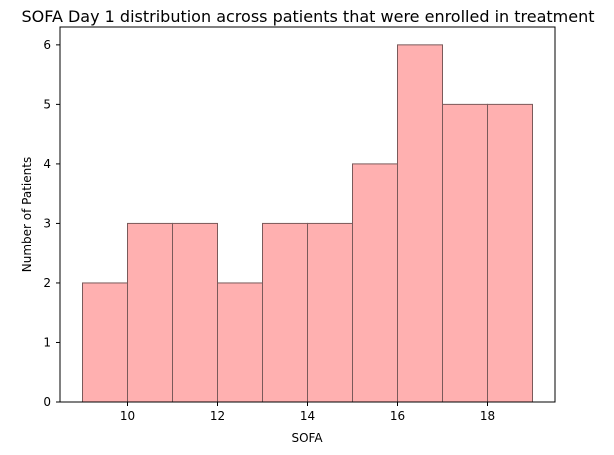 Image resolution: width=614 pixels, height=455 pixels. I want to click on y-axis-label: Number of Patients, so click(27, 214).